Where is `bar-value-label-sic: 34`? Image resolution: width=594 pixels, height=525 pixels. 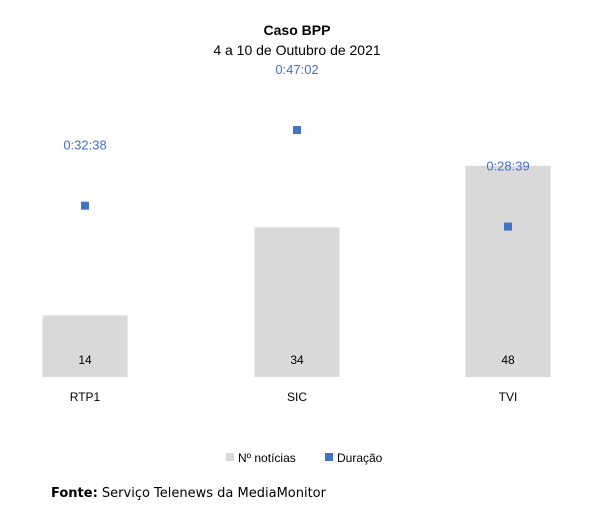 bar-value-label-sic: 34 is located at coordinates (297, 360).